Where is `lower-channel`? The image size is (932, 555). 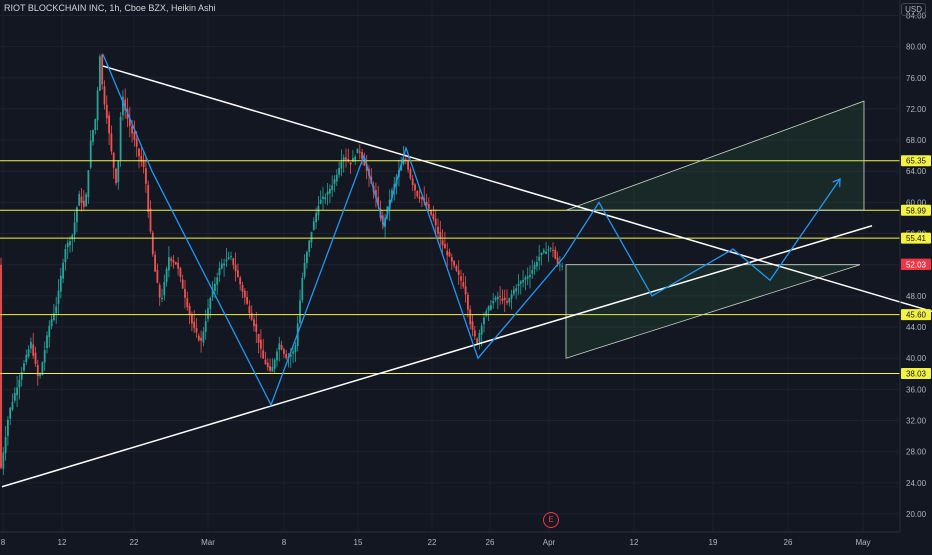 lower-channel is located at coordinates (713, 311).